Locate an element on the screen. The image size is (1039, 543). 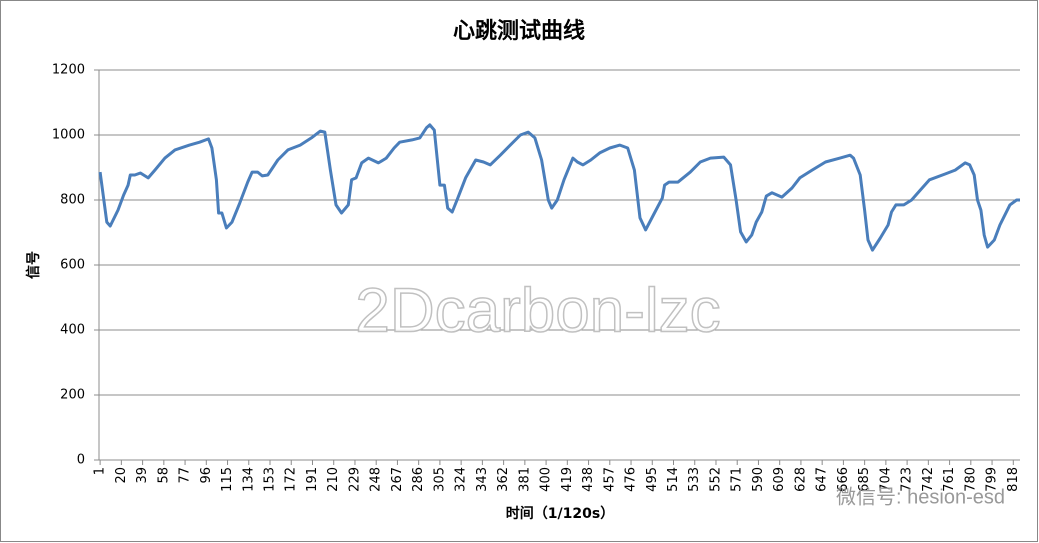
y-tick-label: 0 is located at coordinates (81, 460).